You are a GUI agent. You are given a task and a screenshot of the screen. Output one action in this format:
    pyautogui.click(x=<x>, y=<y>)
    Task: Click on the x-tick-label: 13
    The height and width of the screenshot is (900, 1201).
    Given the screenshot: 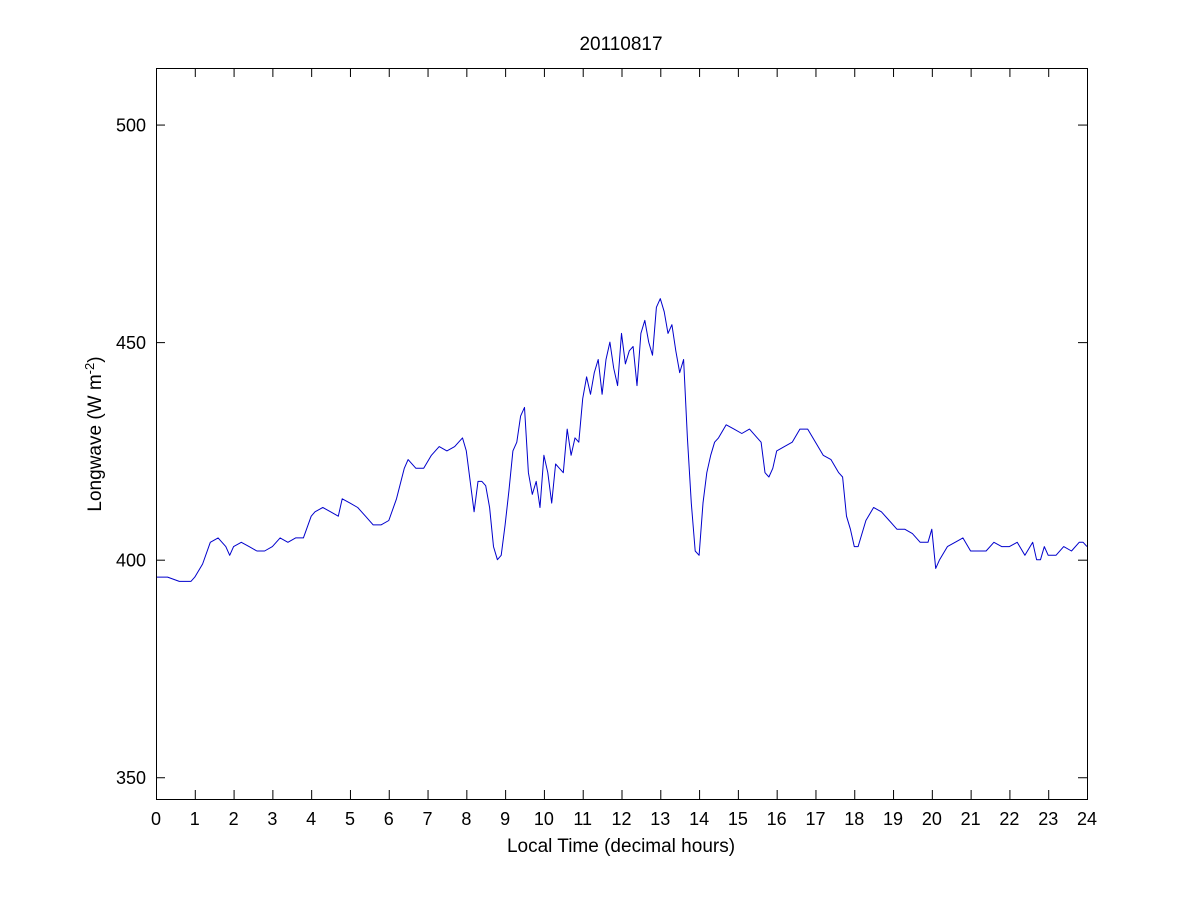 What is the action you would take?
    pyautogui.click(x=660, y=819)
    